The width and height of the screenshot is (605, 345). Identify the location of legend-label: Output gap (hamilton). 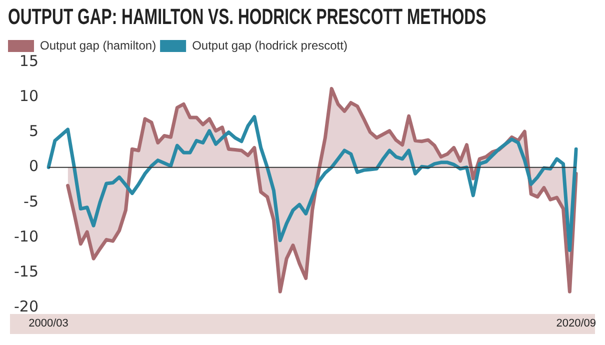
(98, 45).